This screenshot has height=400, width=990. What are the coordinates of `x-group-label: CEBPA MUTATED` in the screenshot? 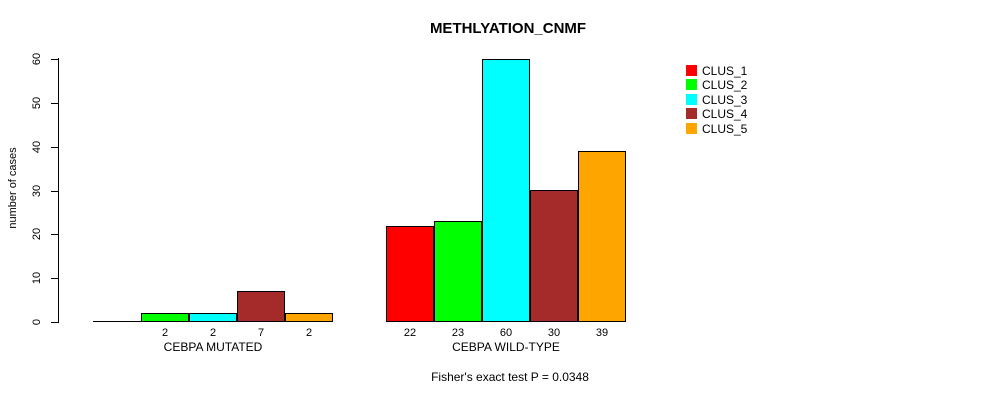 It's located at (213, 347).